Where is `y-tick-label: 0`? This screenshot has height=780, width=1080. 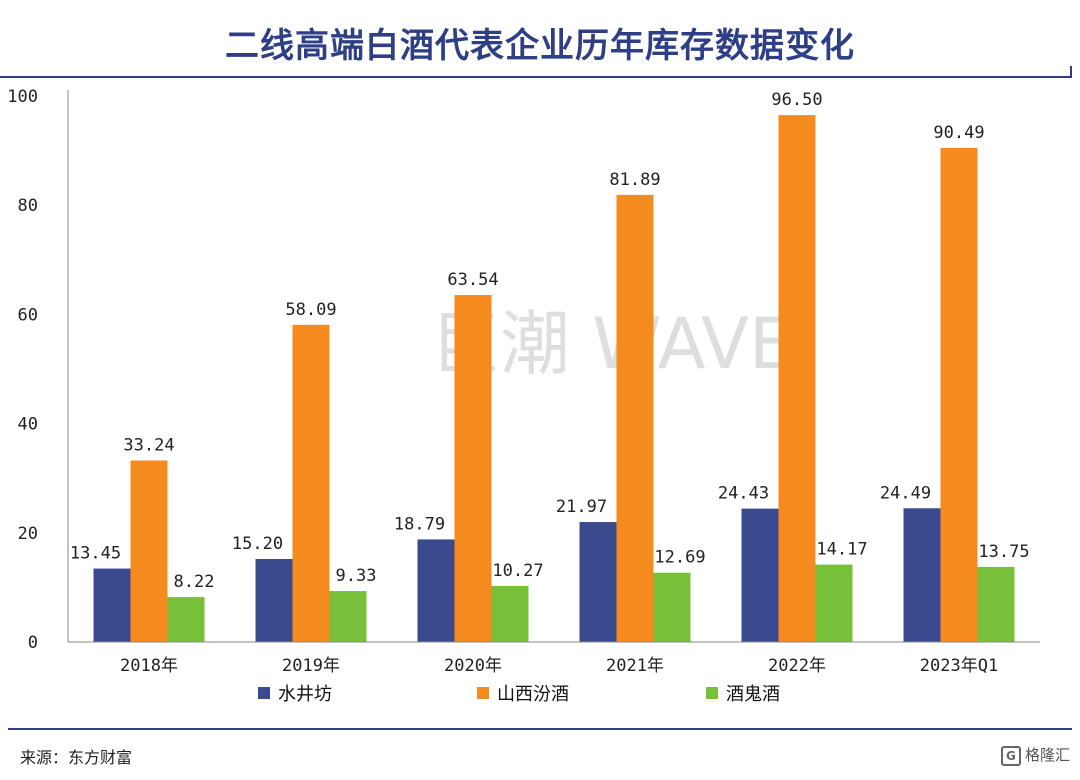 y-tick-label: 0 is located at coordinates (33, 643).